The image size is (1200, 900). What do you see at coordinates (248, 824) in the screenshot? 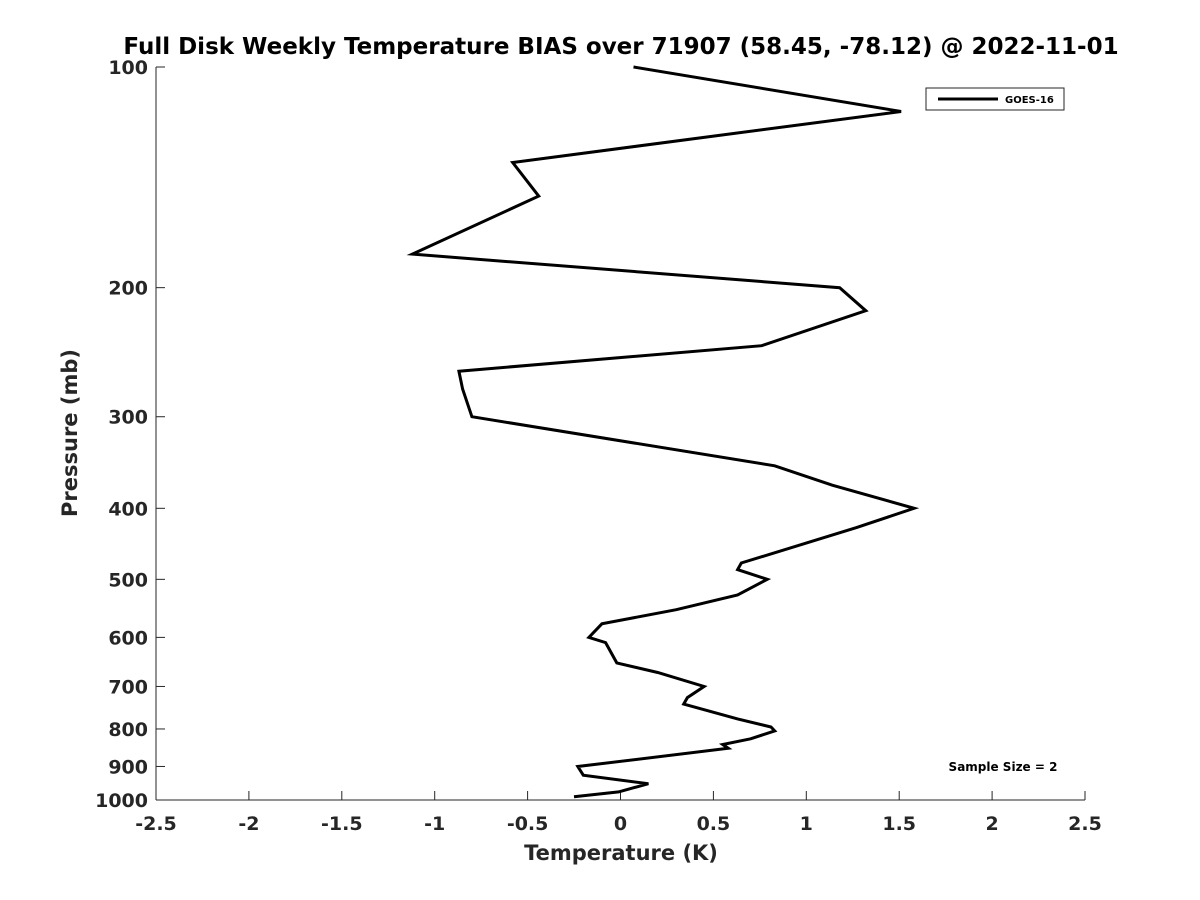
I see `x-tick-label: -2` at bounding box center [248, 824].